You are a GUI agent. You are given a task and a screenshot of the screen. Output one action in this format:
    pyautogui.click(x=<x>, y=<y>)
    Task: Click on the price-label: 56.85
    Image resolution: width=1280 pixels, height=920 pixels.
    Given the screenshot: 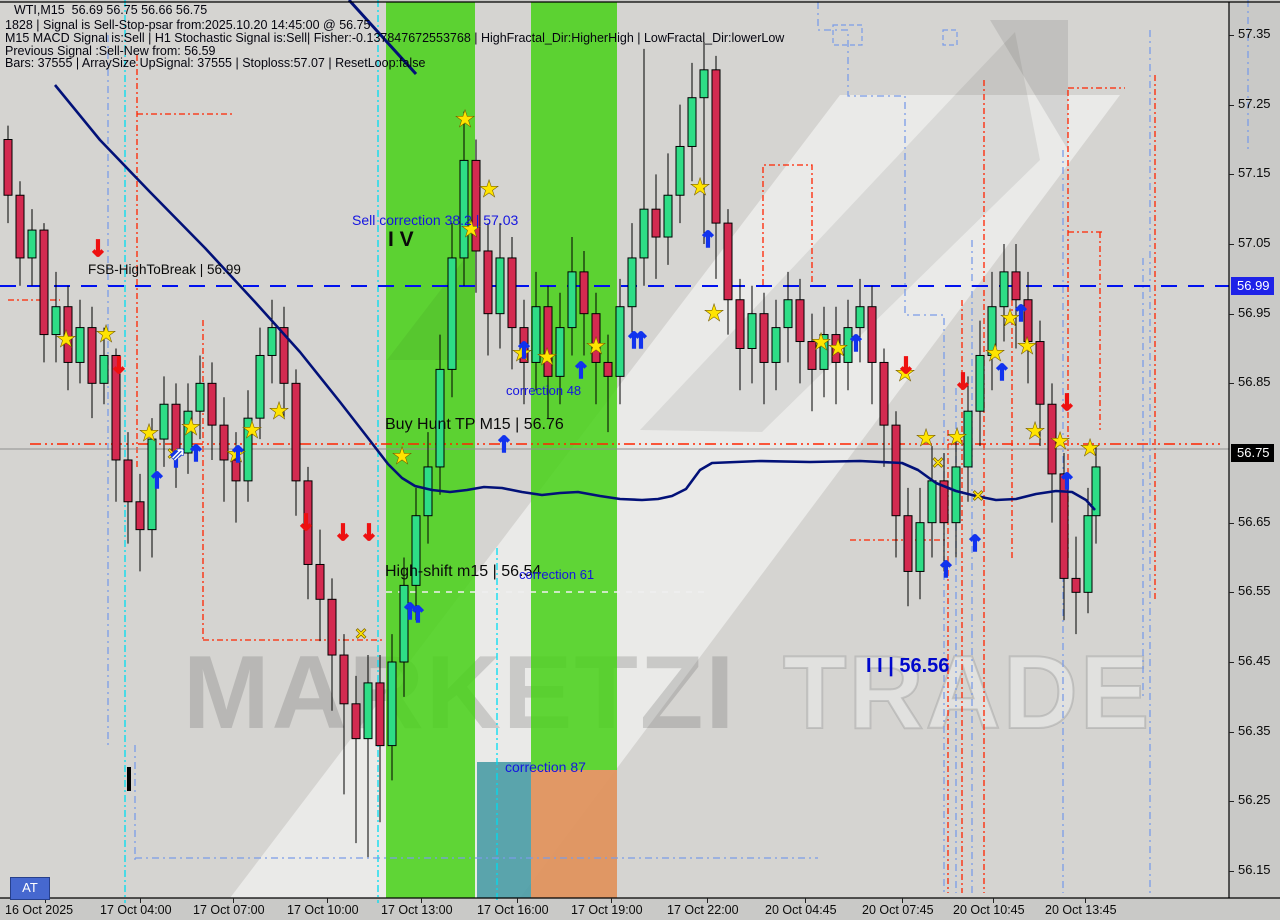 What is the action you would take?
    pyautogui.click(x=1254, y=381)
    